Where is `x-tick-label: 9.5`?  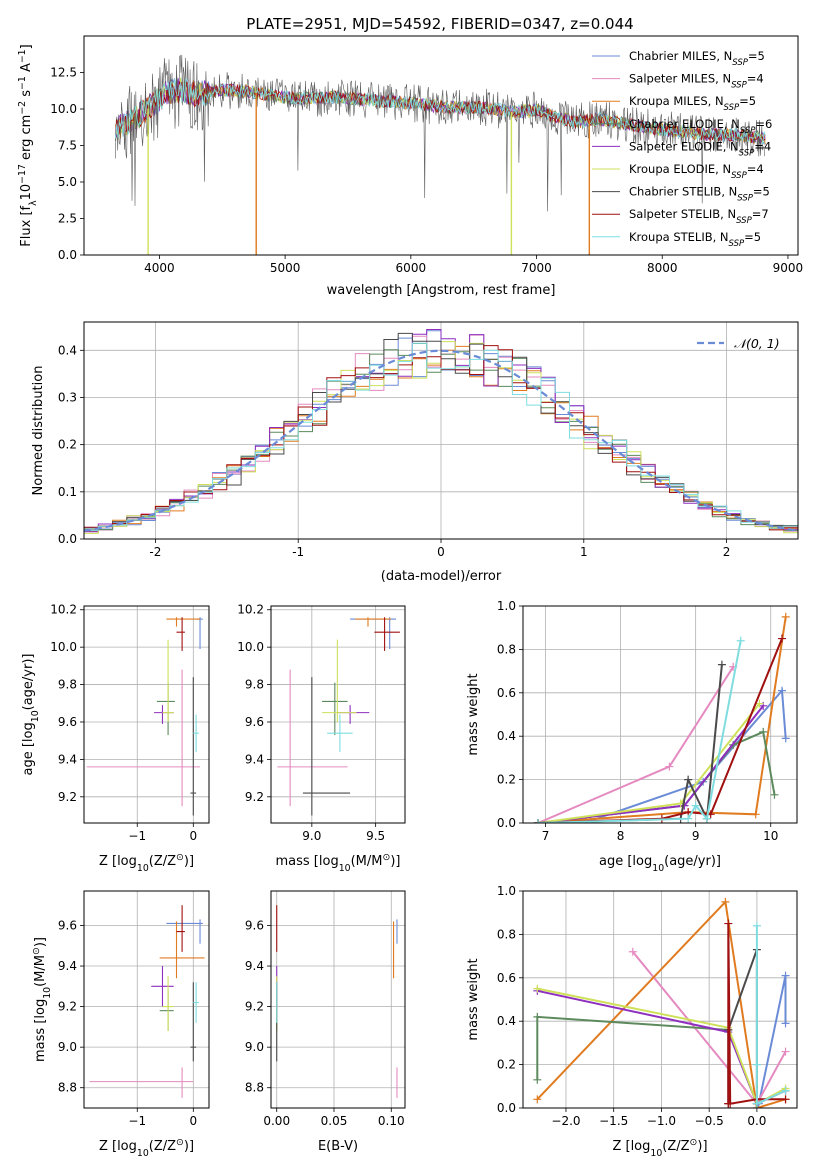
x-tick-label: 9.5 is located at coordinates (375, 836).